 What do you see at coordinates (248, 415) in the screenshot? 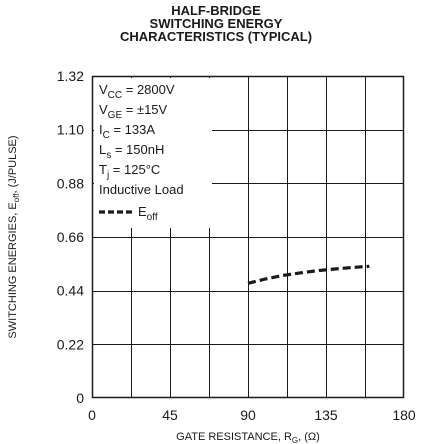
I see `x-tick-label: 90` at bounding box center [248, 415].